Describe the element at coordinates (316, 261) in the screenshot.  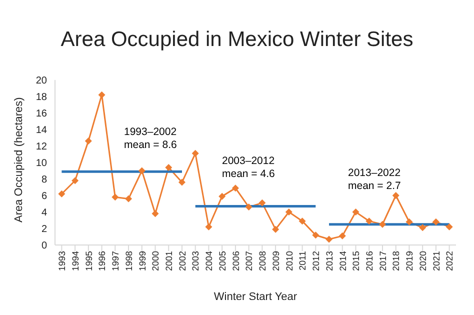
I see `x-tick-label: 2012` at that location.